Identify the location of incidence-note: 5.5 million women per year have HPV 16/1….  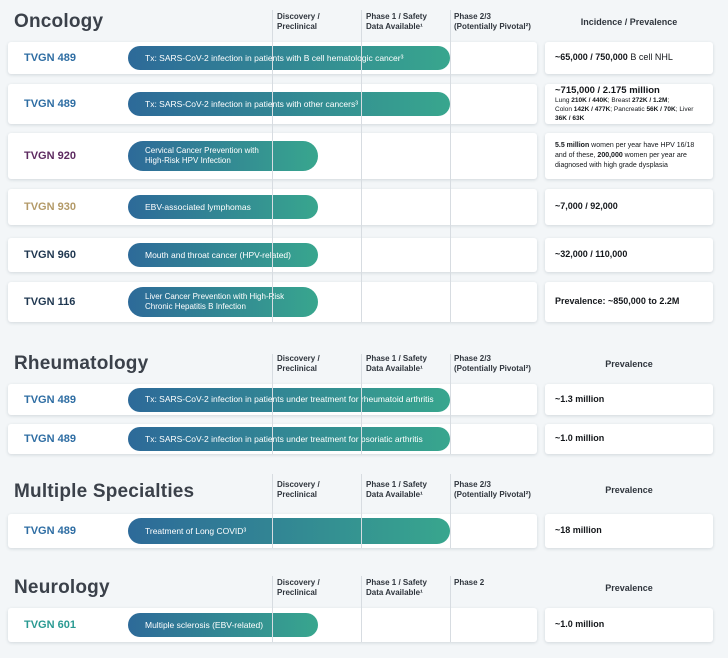
(625, 155).